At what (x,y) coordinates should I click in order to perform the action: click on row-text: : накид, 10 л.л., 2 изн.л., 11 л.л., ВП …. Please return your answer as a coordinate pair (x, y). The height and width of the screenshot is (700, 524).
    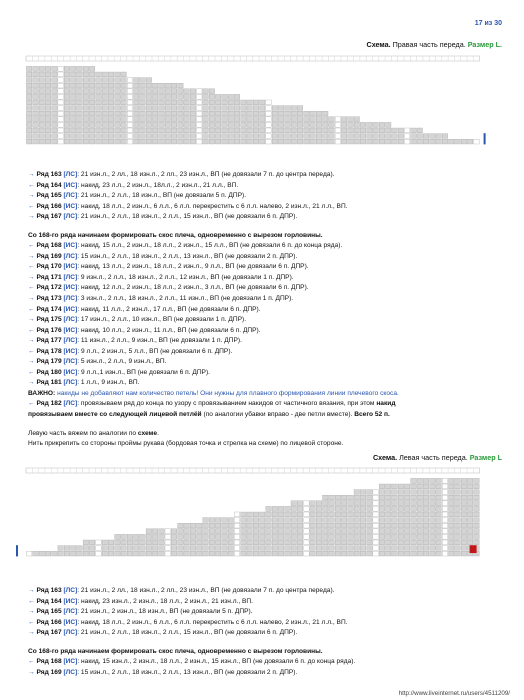
    Looking at the image, I should click on (169, 330).